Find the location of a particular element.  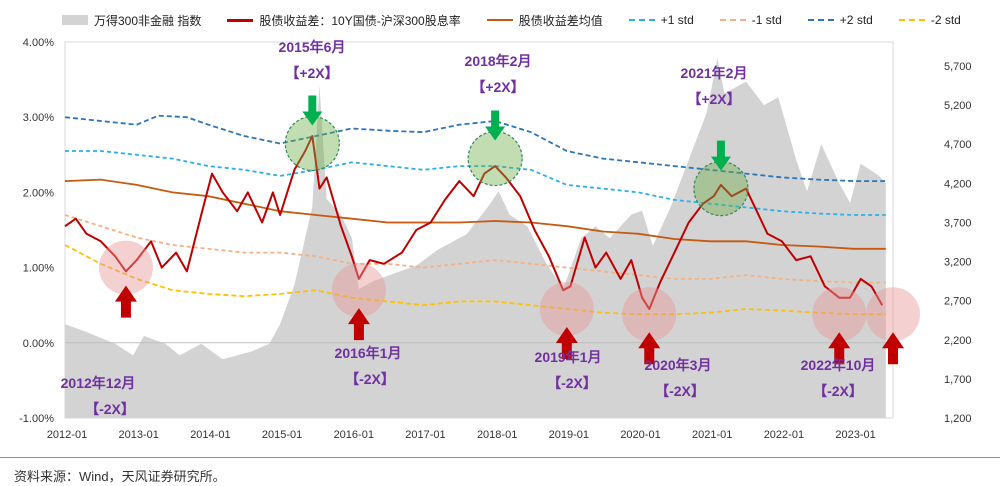

legend-label-minus2: -2 std is located at coordinates (945, 20).